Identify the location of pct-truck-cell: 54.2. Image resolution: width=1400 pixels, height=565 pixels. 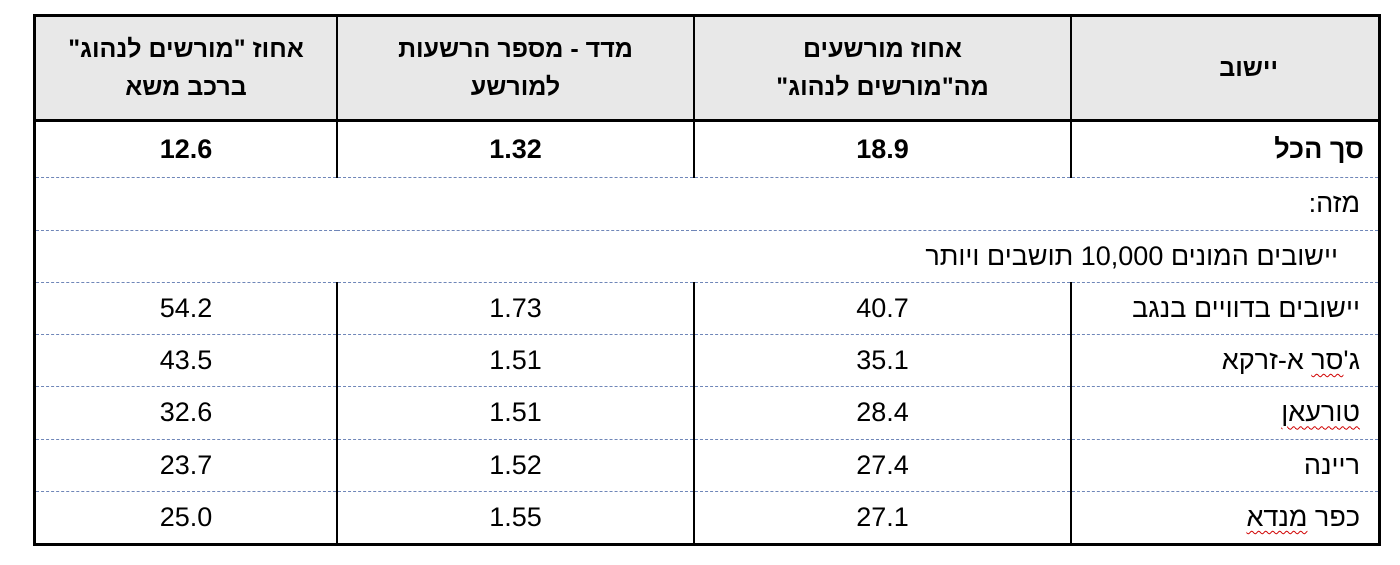
(186, 309).